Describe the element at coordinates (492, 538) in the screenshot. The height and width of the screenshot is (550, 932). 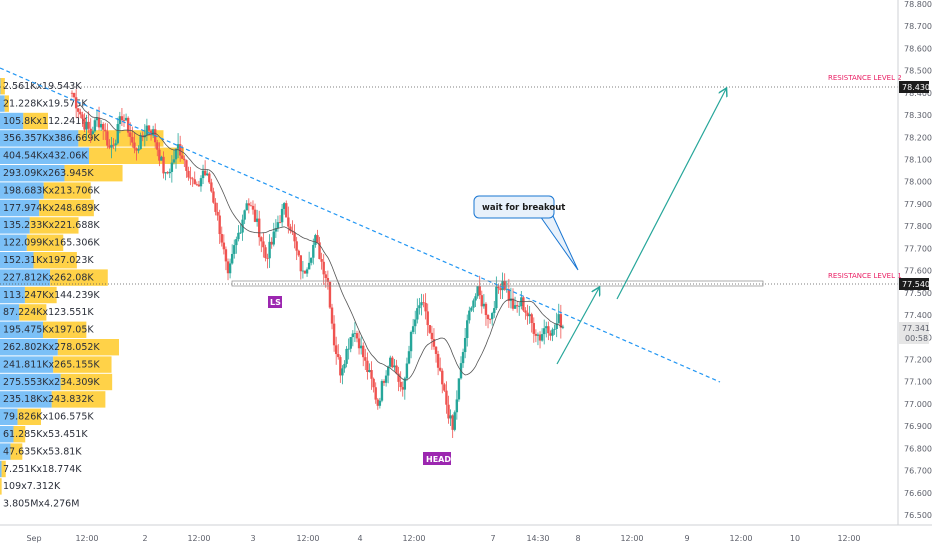
I see `x-tick-label: 7` at that location.